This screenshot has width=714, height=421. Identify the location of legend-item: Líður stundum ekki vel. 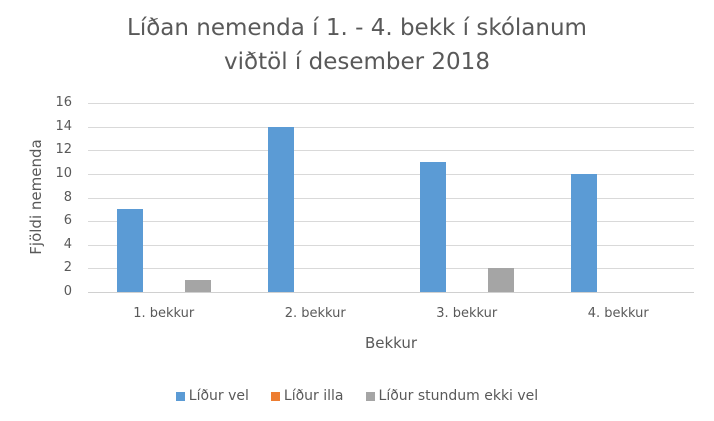
(452, 396).